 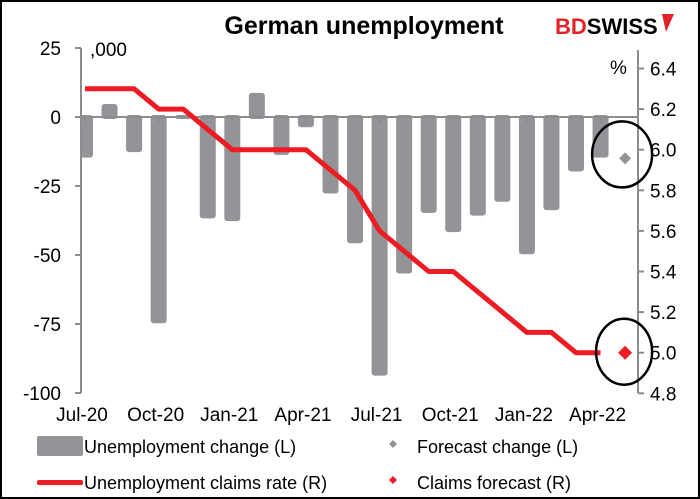 What do you see at coordinates (663, 273) in the screenshot?
I see `right-tick-label: 5.4` at bounding box center [663, 273].